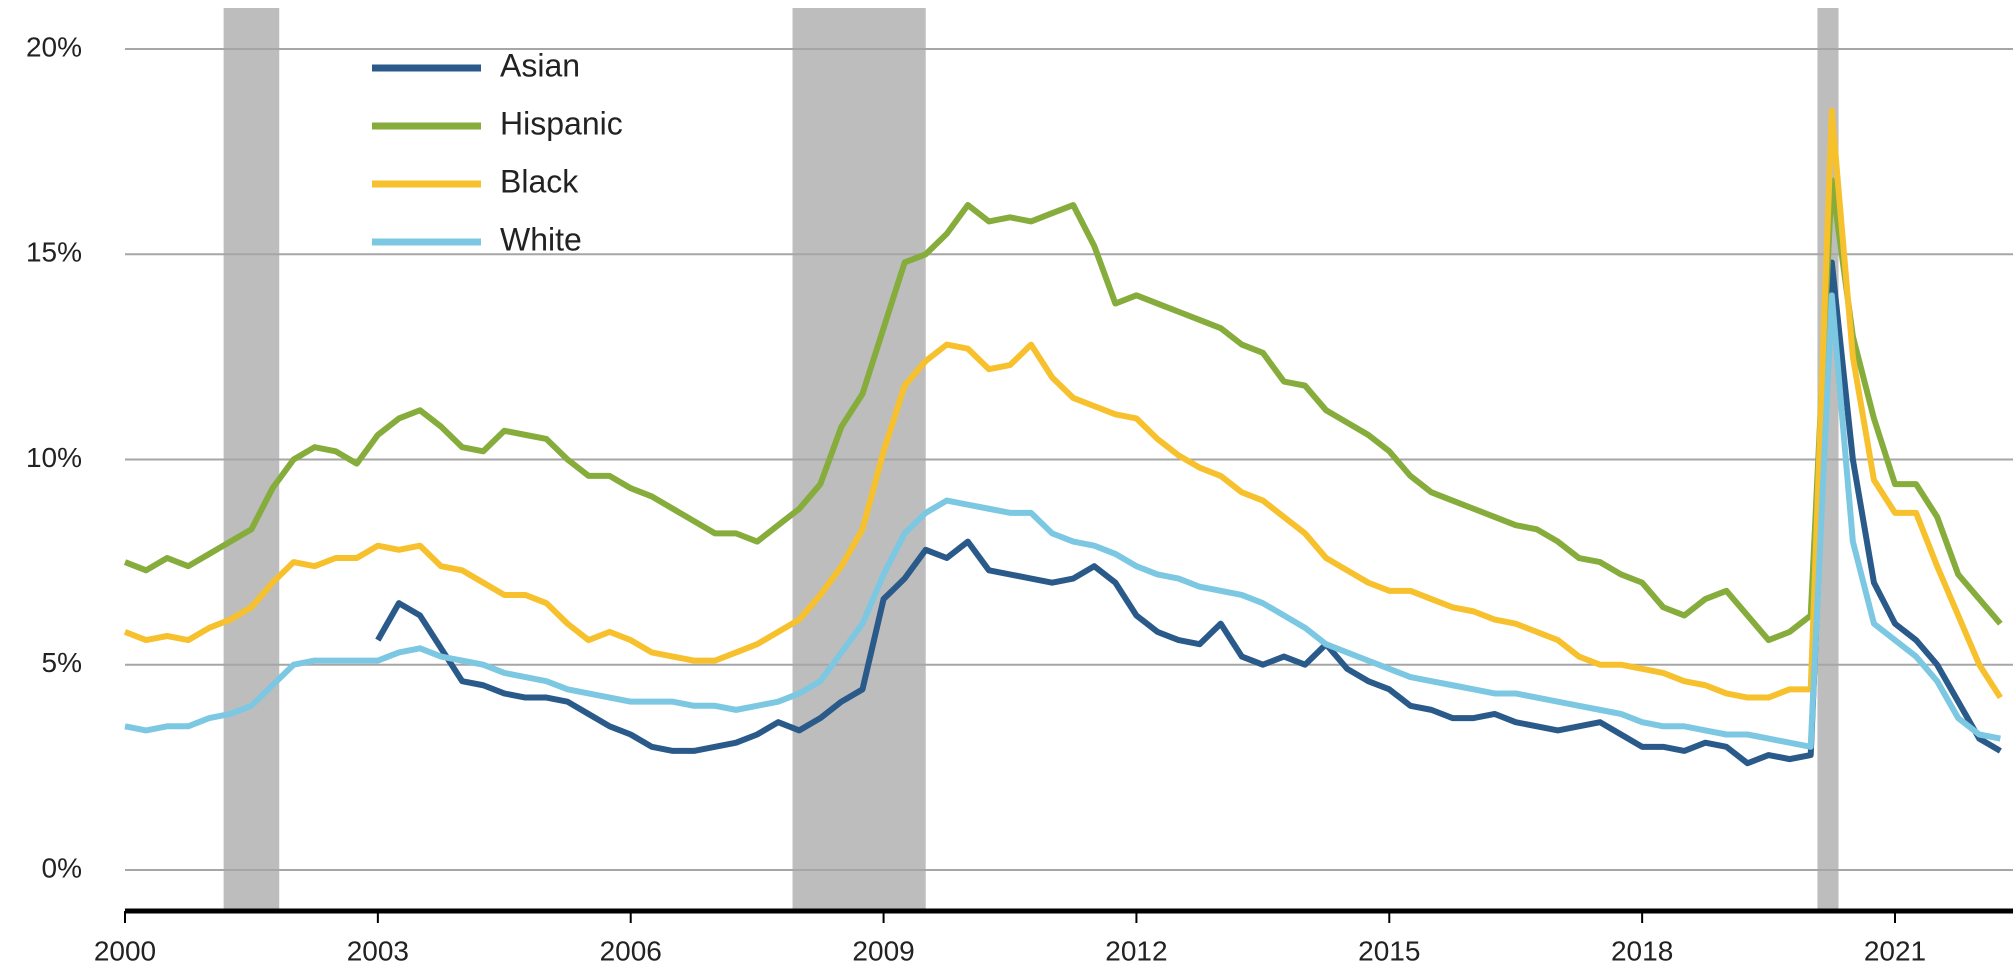 Image resolution: width=2013 pixels, height=970 pixels. What do you see at coordinates (54, 252) in the screenshot?
I see `y-tick-label: 15%` at bounding box center [54, 252].